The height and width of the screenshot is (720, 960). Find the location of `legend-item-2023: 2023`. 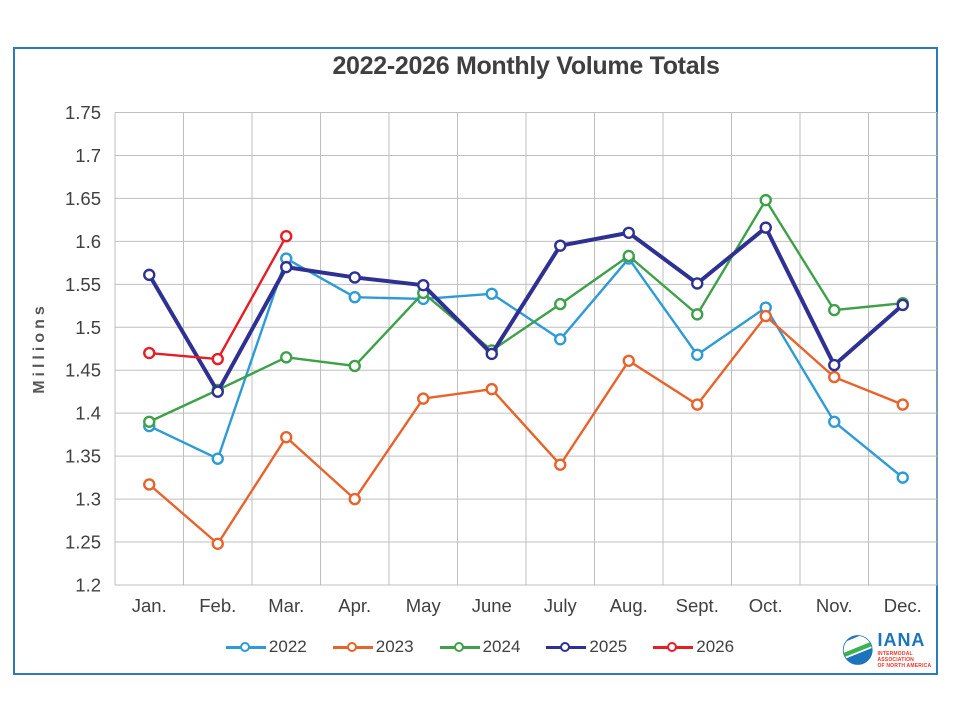

legend-item-2023: 2023 is located at coordinates (373, 647).